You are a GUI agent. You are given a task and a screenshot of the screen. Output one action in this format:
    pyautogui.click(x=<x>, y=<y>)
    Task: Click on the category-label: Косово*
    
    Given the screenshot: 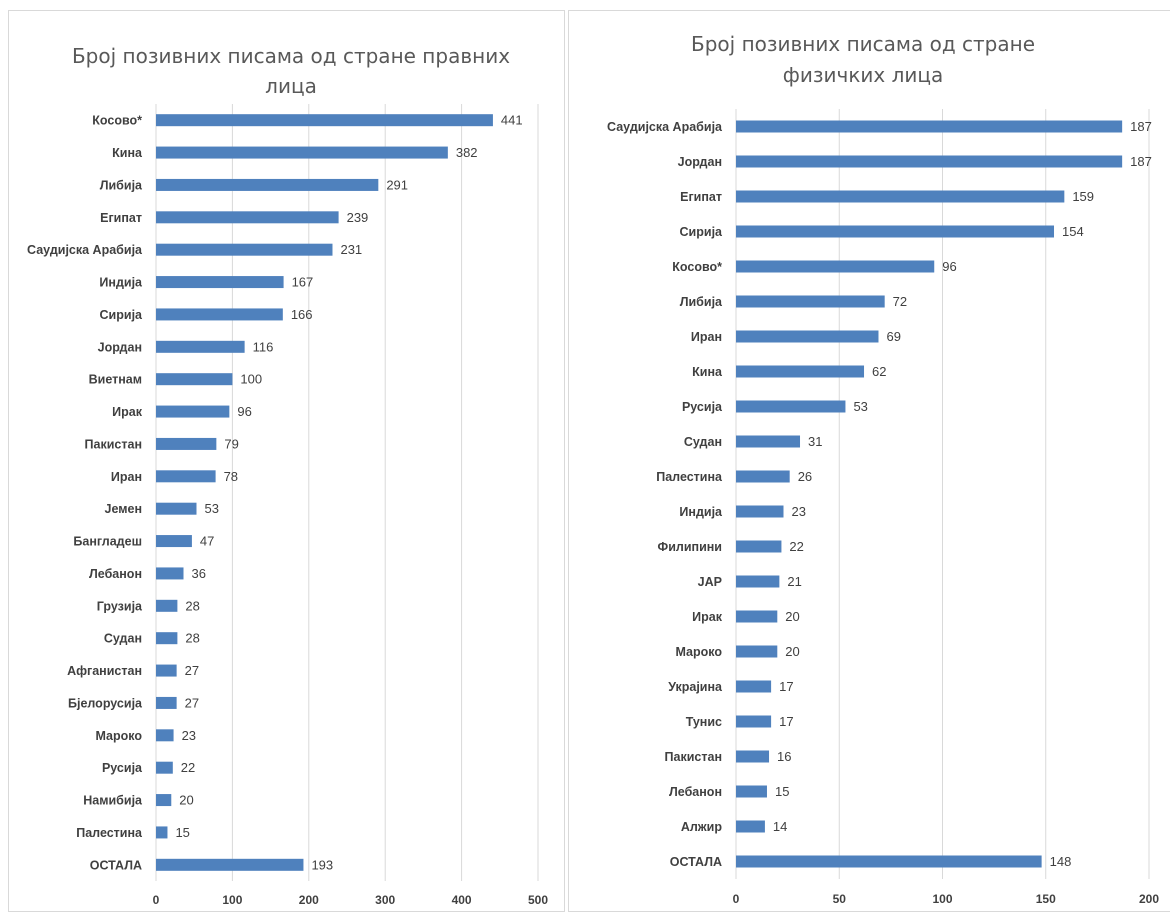 What is the action you would take?
    pyautogui.click(x=117, y=121)
    